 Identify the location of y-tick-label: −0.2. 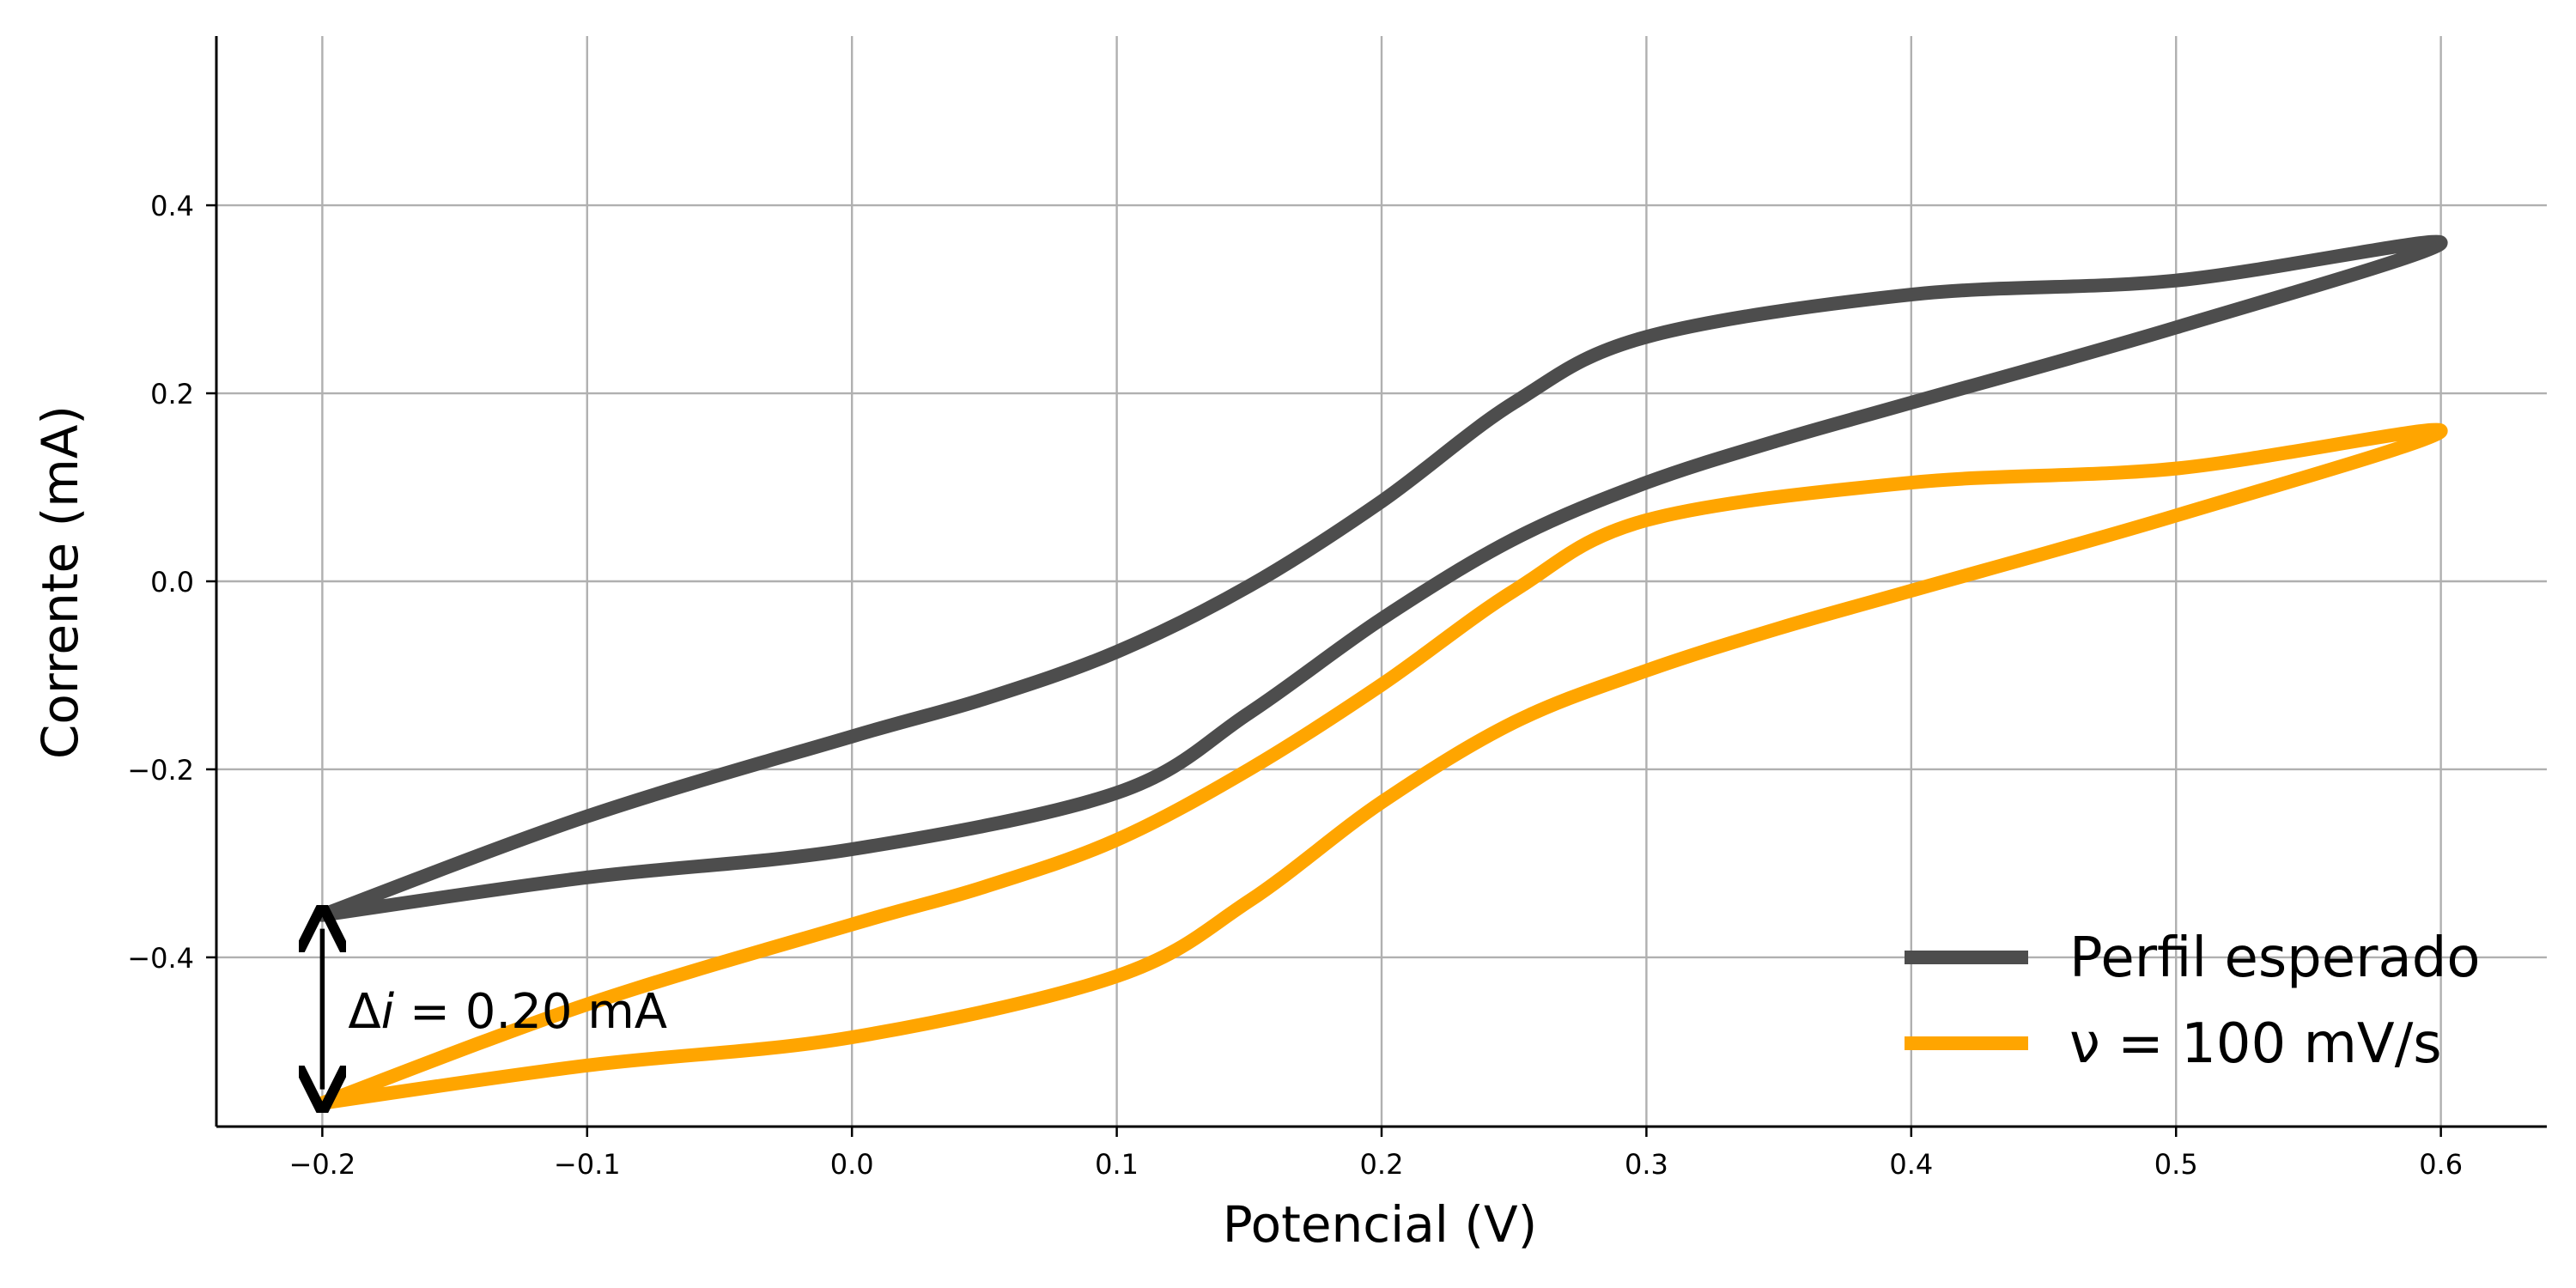
(160, 770).